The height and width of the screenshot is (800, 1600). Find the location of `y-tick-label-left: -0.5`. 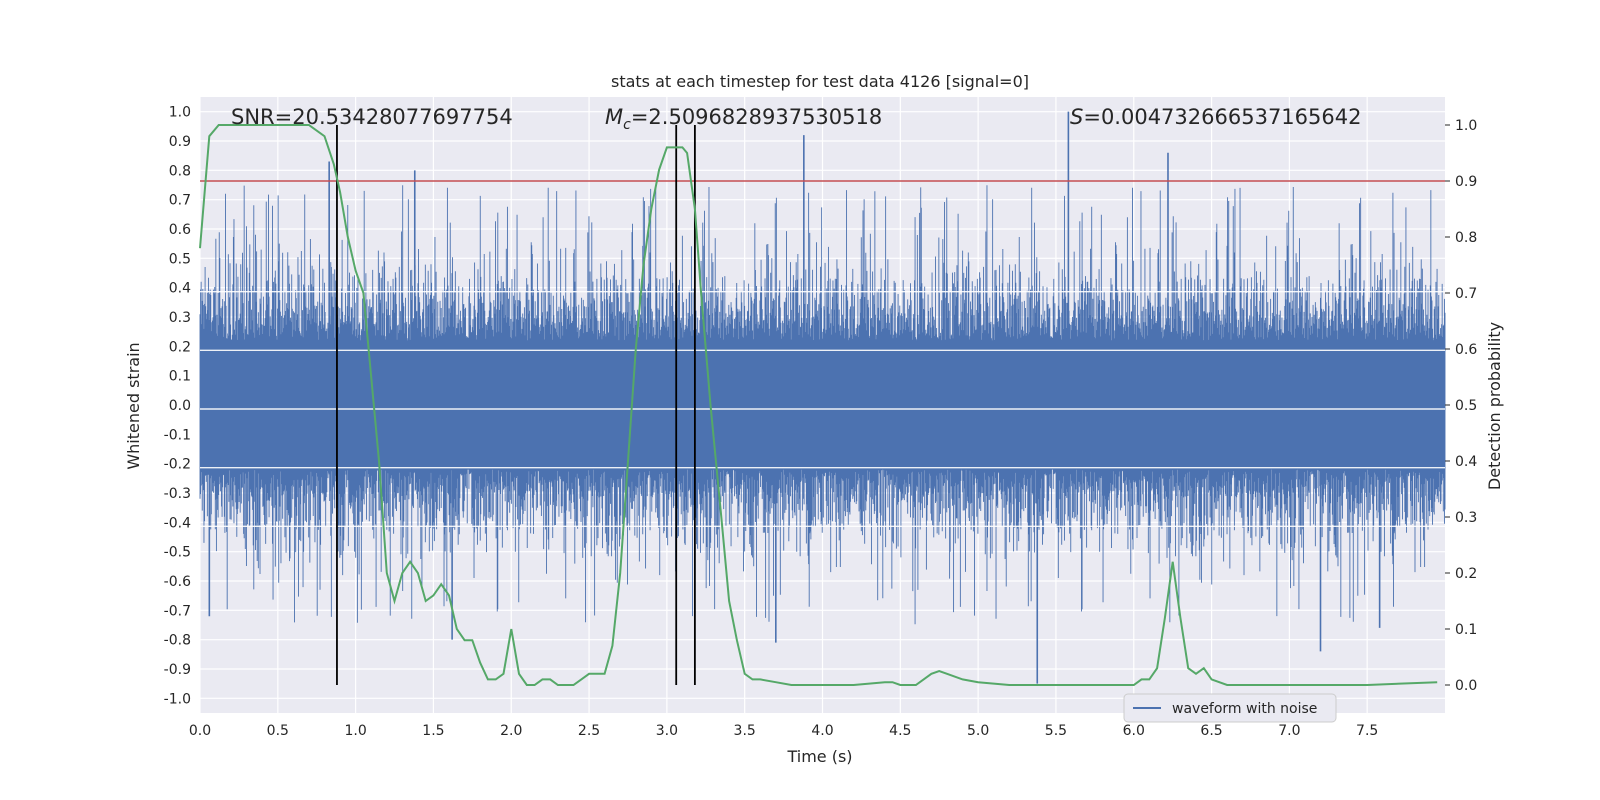

y-tick-label-left: -0.5 is located at coordinates (177, 553).